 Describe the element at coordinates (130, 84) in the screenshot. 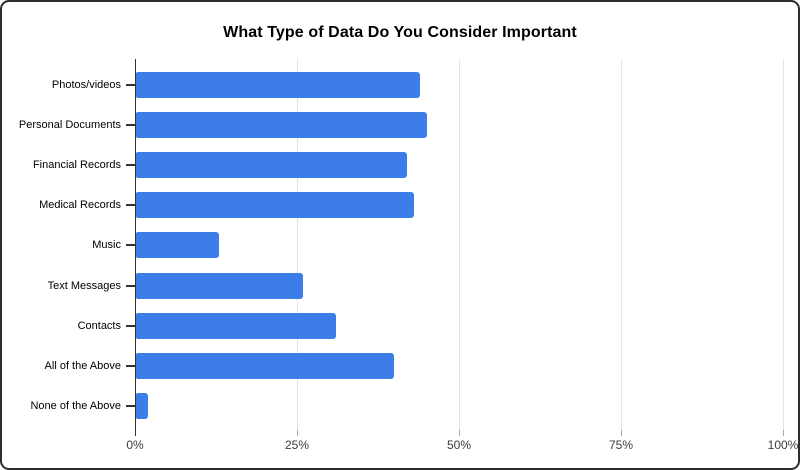

I see `category-tick-photos-videos` at that location.